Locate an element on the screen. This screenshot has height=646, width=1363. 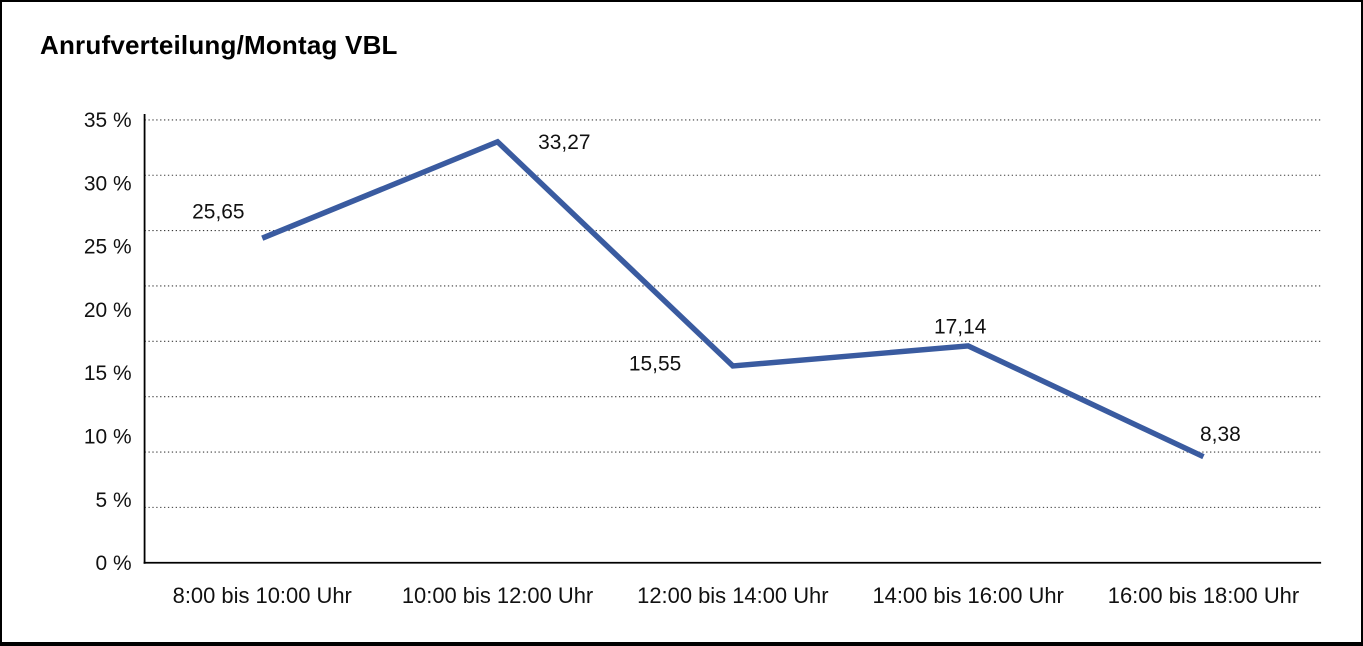
x-axis-category-label: 14:00 bis 16:00 Uhr is located at coordinates (967, 595).